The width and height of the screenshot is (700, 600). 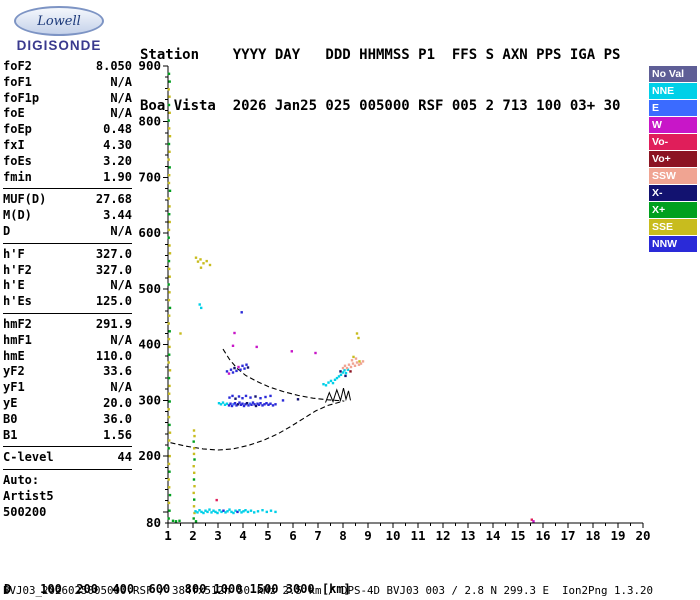 I want to click on param-label: foF1p, so click(x=21, y=97).